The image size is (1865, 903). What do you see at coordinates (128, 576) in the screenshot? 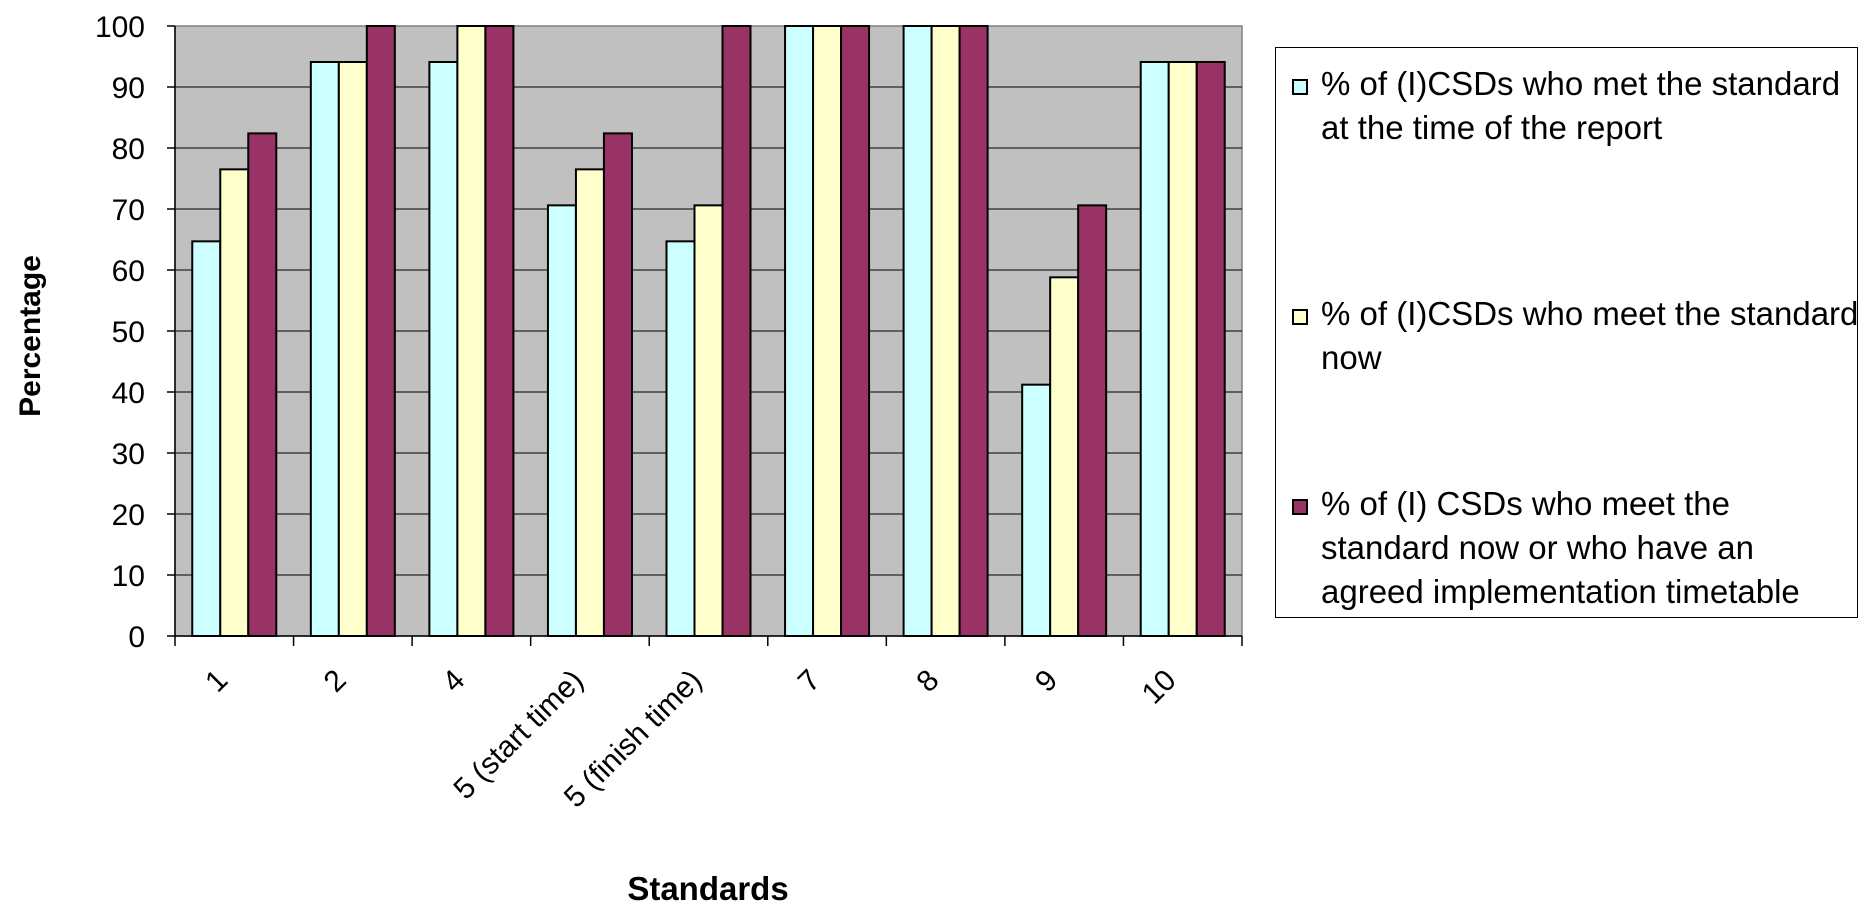
I see `y-tick-label: 10` at bounding box center [128, 576].